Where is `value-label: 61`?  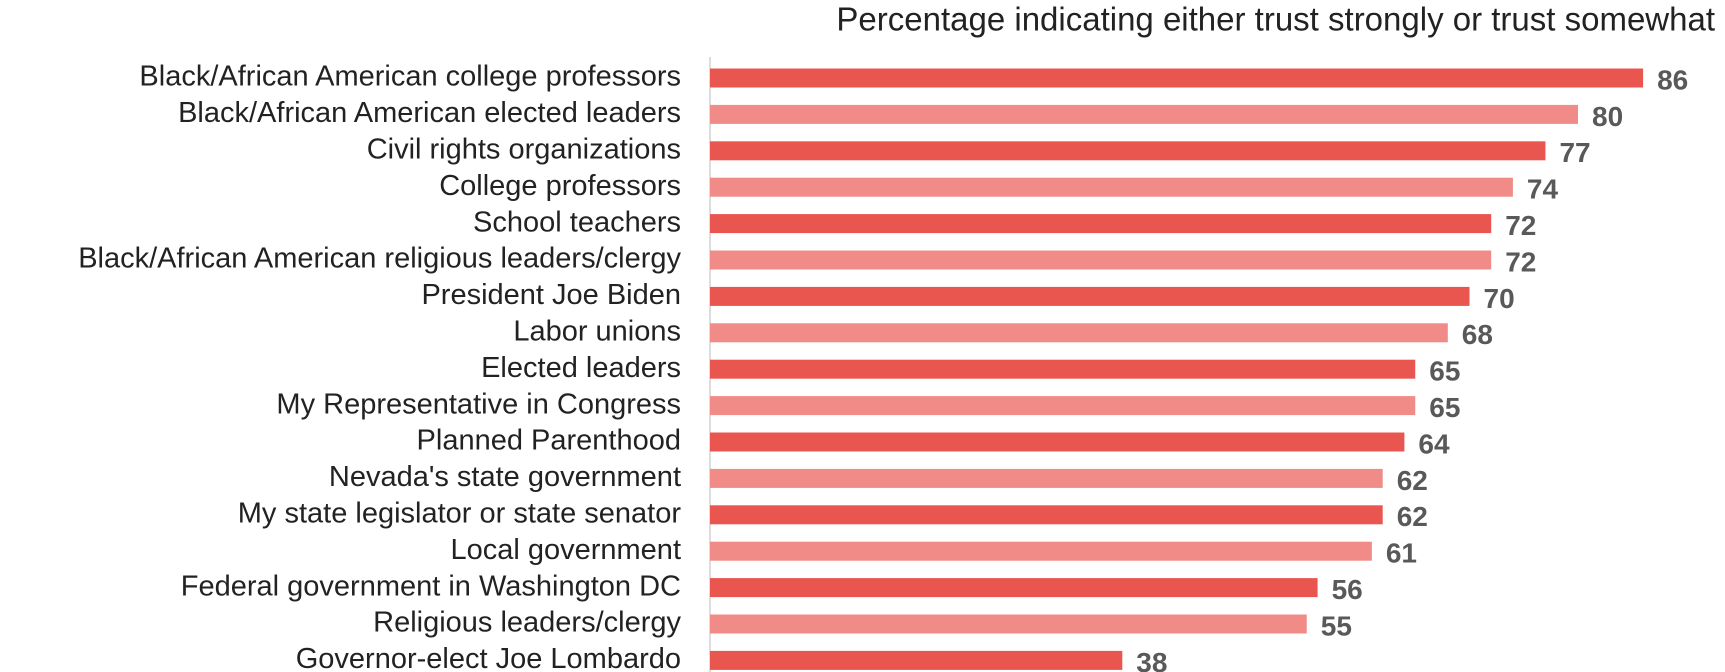 value-label: 61 is located at coordinates (1401, 553).